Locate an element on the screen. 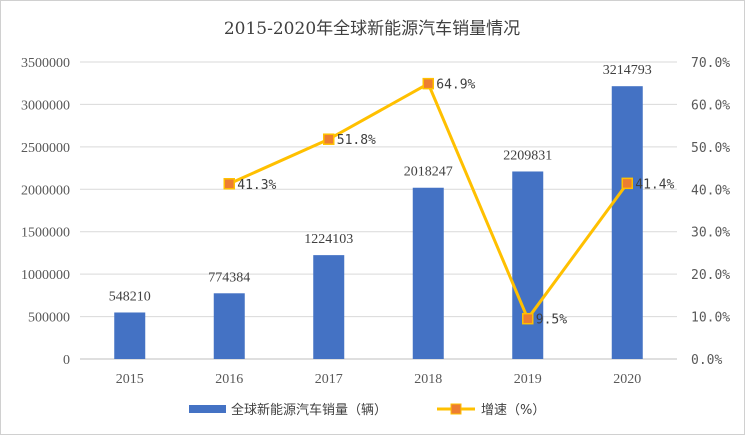  right-axis-ticks: 0.0% 10.0% 20.0% 30.0% 40.0% 50.0% 60.0% 70.0% is located at coordinates (710, 212).